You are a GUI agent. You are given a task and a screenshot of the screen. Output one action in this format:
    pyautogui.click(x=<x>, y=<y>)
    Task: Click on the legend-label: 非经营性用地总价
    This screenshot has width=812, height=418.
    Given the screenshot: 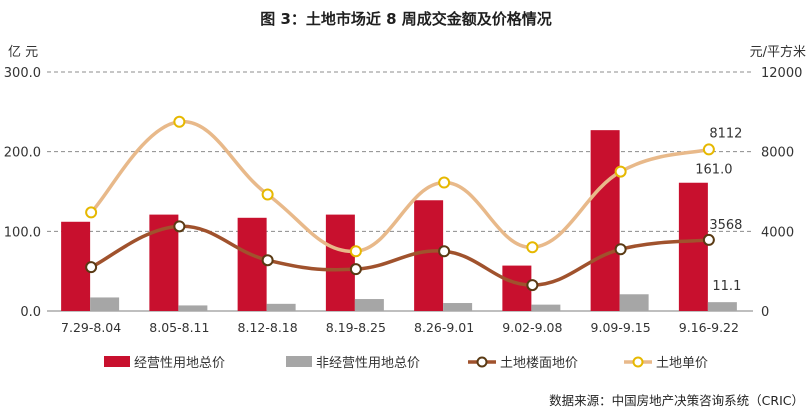 What is the action you would take?
    pyautogui.click(x=368, y=363)
    